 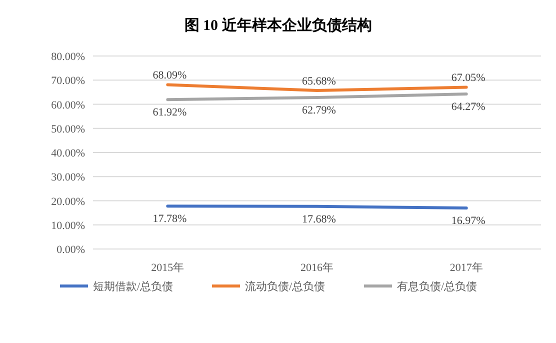 I want to click on x-tick-label: 2016年, so click(x=317, y=268).